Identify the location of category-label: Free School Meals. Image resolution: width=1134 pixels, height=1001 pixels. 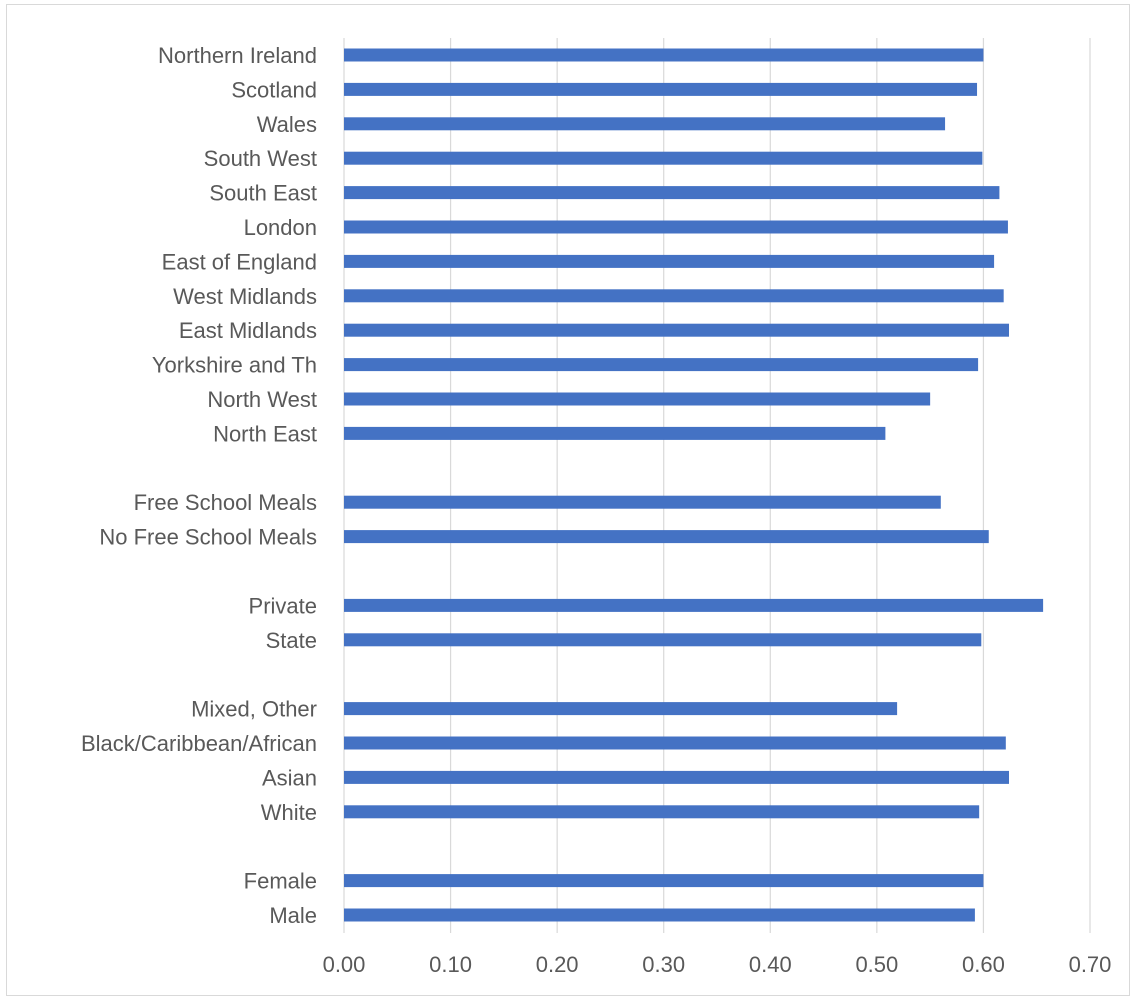
(225, 502).